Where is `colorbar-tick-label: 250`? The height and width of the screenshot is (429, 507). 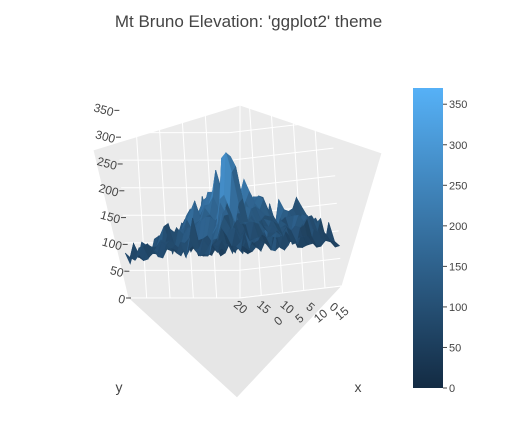
colorbar-tick-label: 250 is located at coordinates (458, 186).